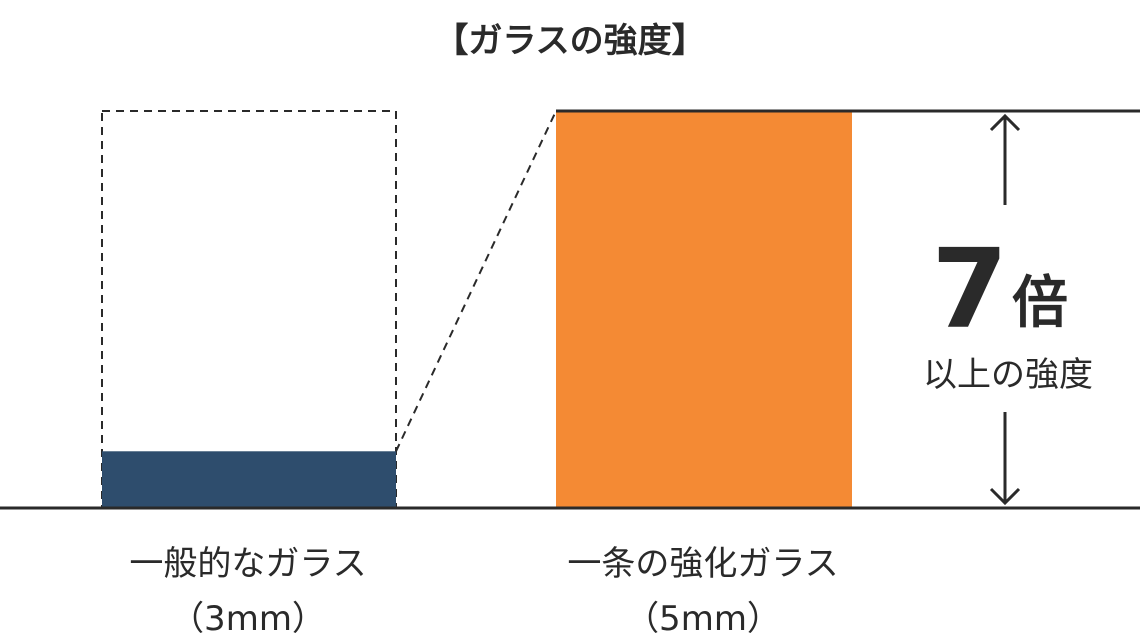  What do you see at coordinates (702, 564) in the screenshot?
I see `category-label-reinforced-glass: 一条の強化ガラス` at bounding box center [702, 564].